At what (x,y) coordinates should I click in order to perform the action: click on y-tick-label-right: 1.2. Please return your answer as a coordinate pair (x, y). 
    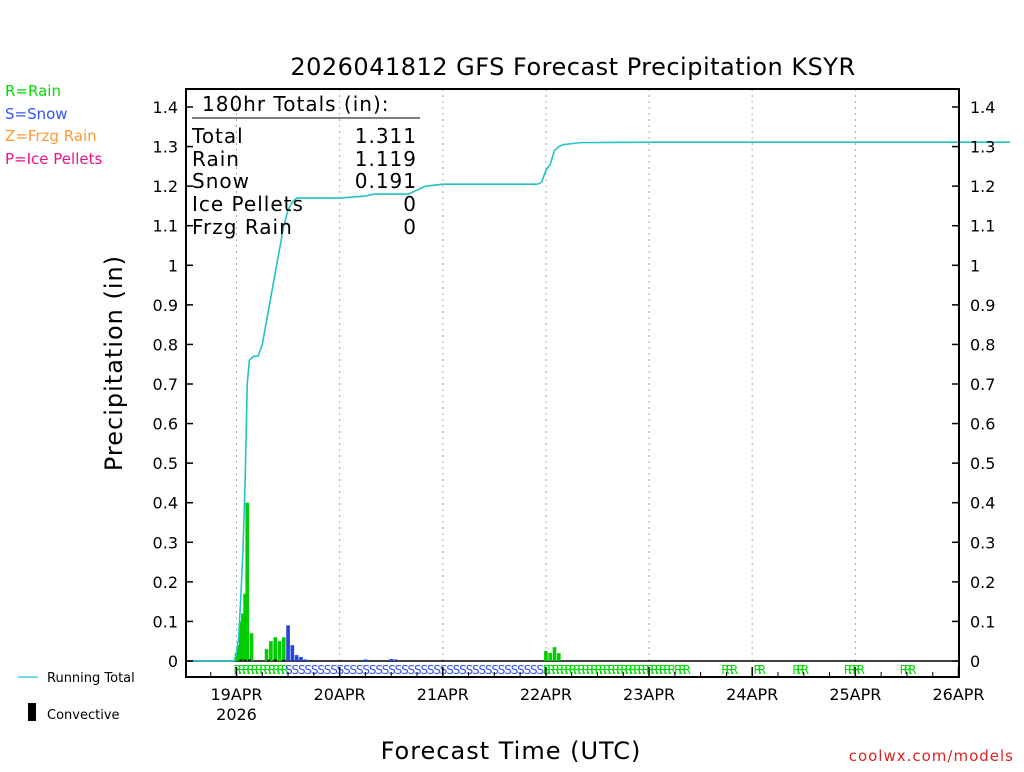
    Looking at the image, I should click on (982, 186).